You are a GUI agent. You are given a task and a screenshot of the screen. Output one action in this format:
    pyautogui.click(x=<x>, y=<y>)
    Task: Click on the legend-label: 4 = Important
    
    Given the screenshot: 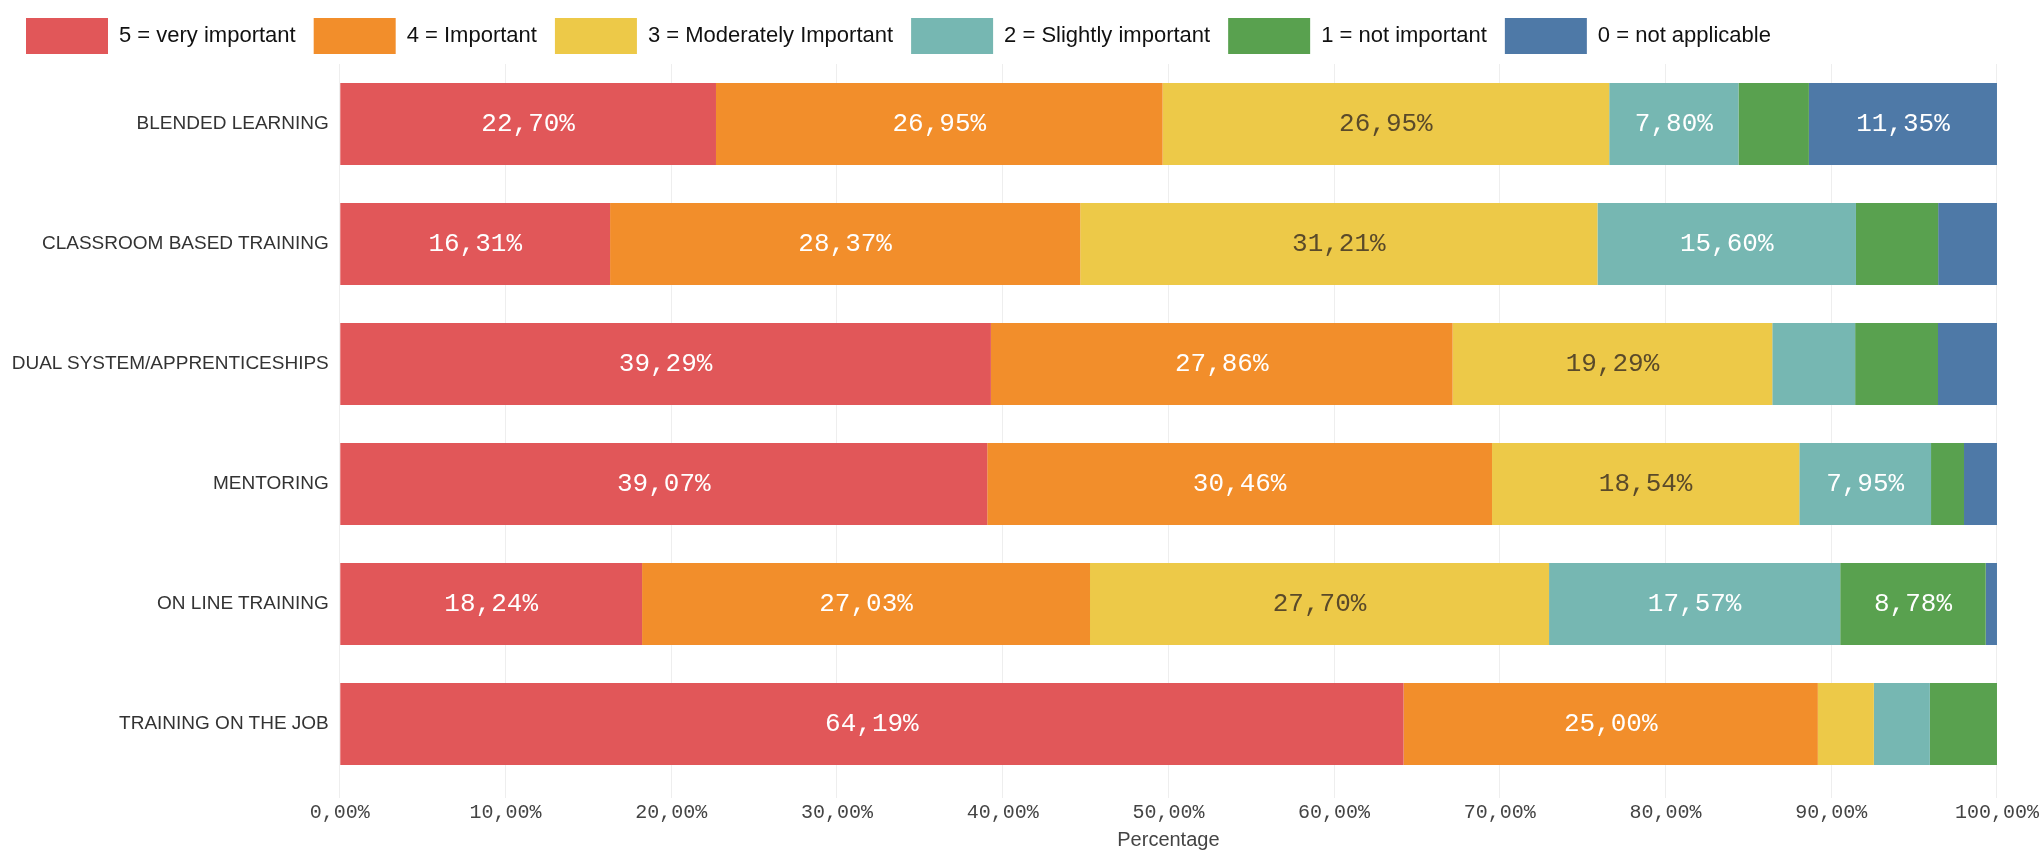 What is the action you would take?
    pyautogui.click(x=471, y=35)
    